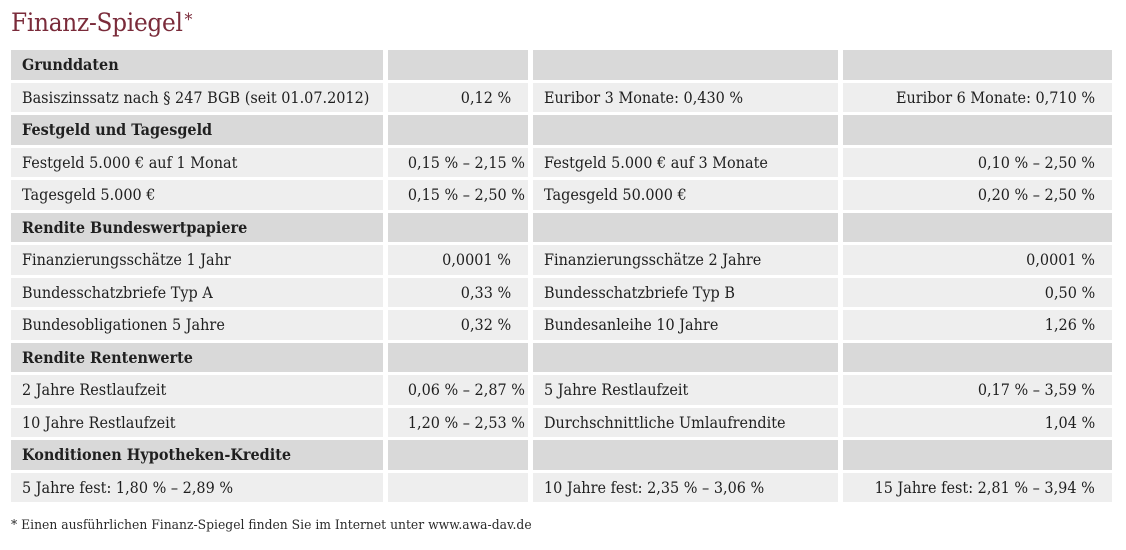 The image size is (1126, 550). What do you see at coordinates (458, 292) in the screenshot?
I see `row-value: 0,33 %` at bounding box center [458, 292].